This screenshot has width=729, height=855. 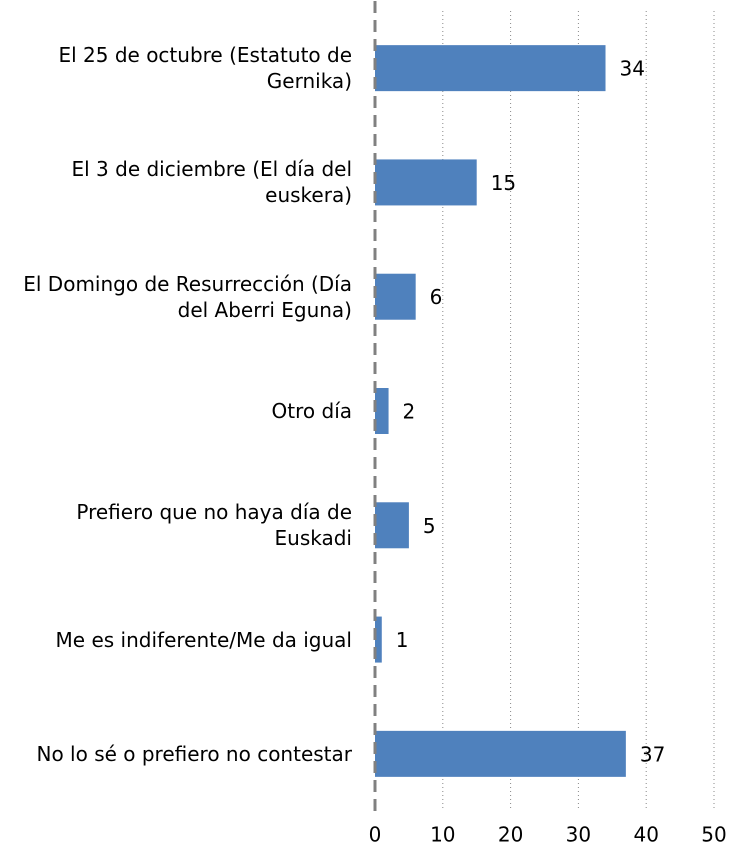 I want to click on y-tick-label: Otro día, so click(x=311, y=411).